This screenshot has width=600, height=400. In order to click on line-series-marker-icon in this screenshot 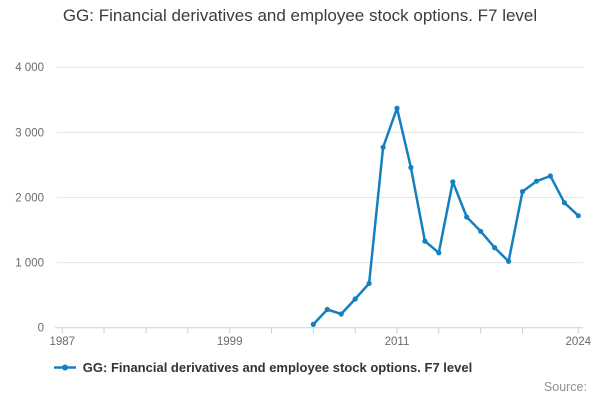, I will do `click(64, 367)`.